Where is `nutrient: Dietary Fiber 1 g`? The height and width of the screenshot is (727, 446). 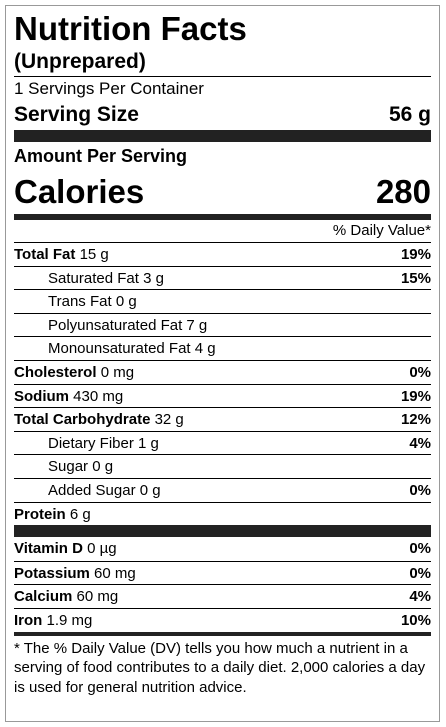 nutrient: Dietary Fiber 1 g is located at coordinates (103, 443).